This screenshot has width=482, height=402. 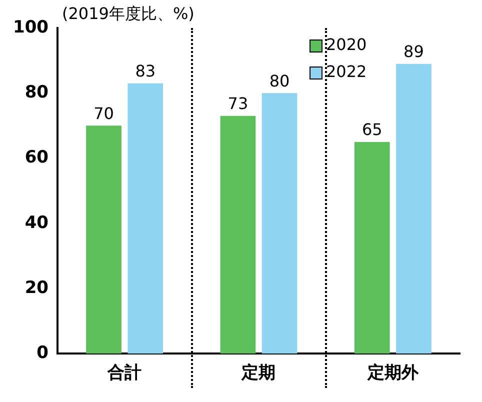 I want to click on legend-label: 2022, so click(x=346, y=72).